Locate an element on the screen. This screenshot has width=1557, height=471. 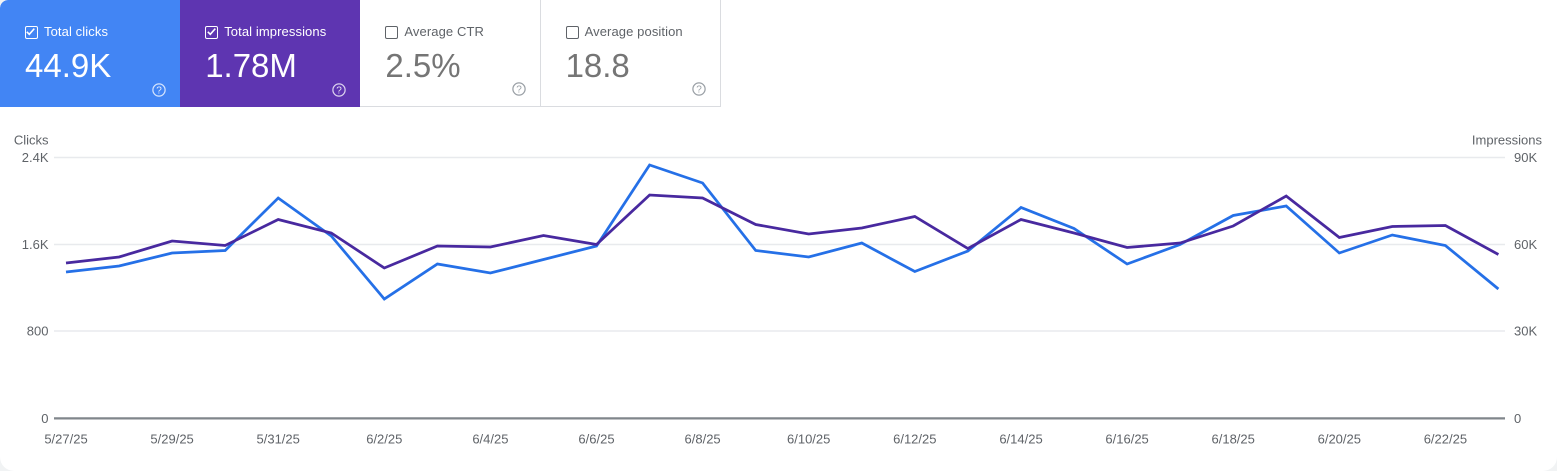
svg-text: 2.4K is located at coordinates (35, 157).